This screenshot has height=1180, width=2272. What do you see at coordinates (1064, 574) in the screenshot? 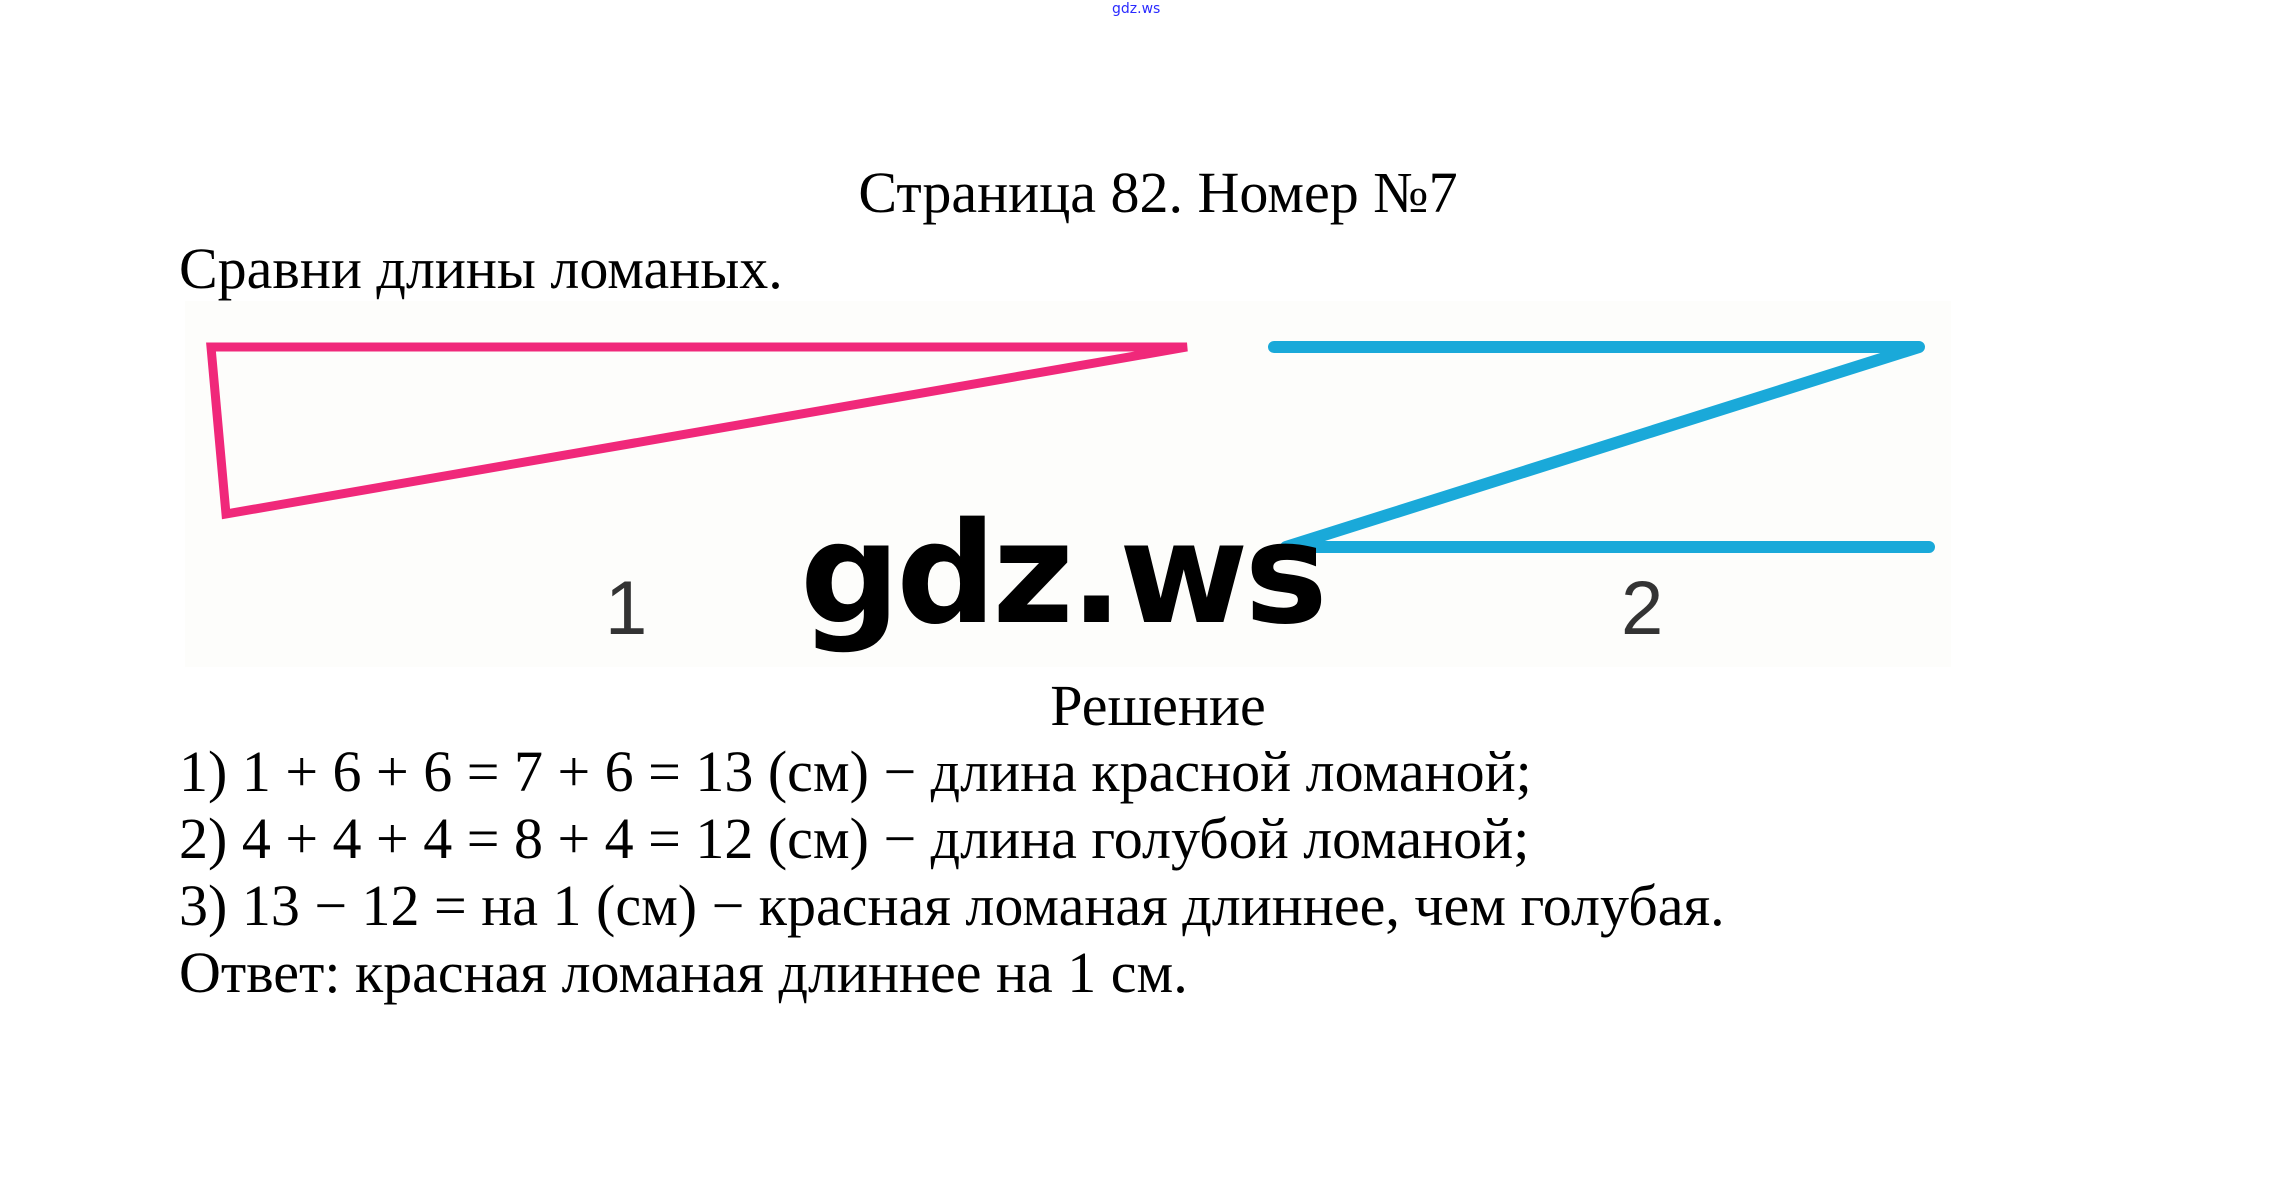
I see `watermark-big: gdz.ws` at bounding box center [1064, 574].